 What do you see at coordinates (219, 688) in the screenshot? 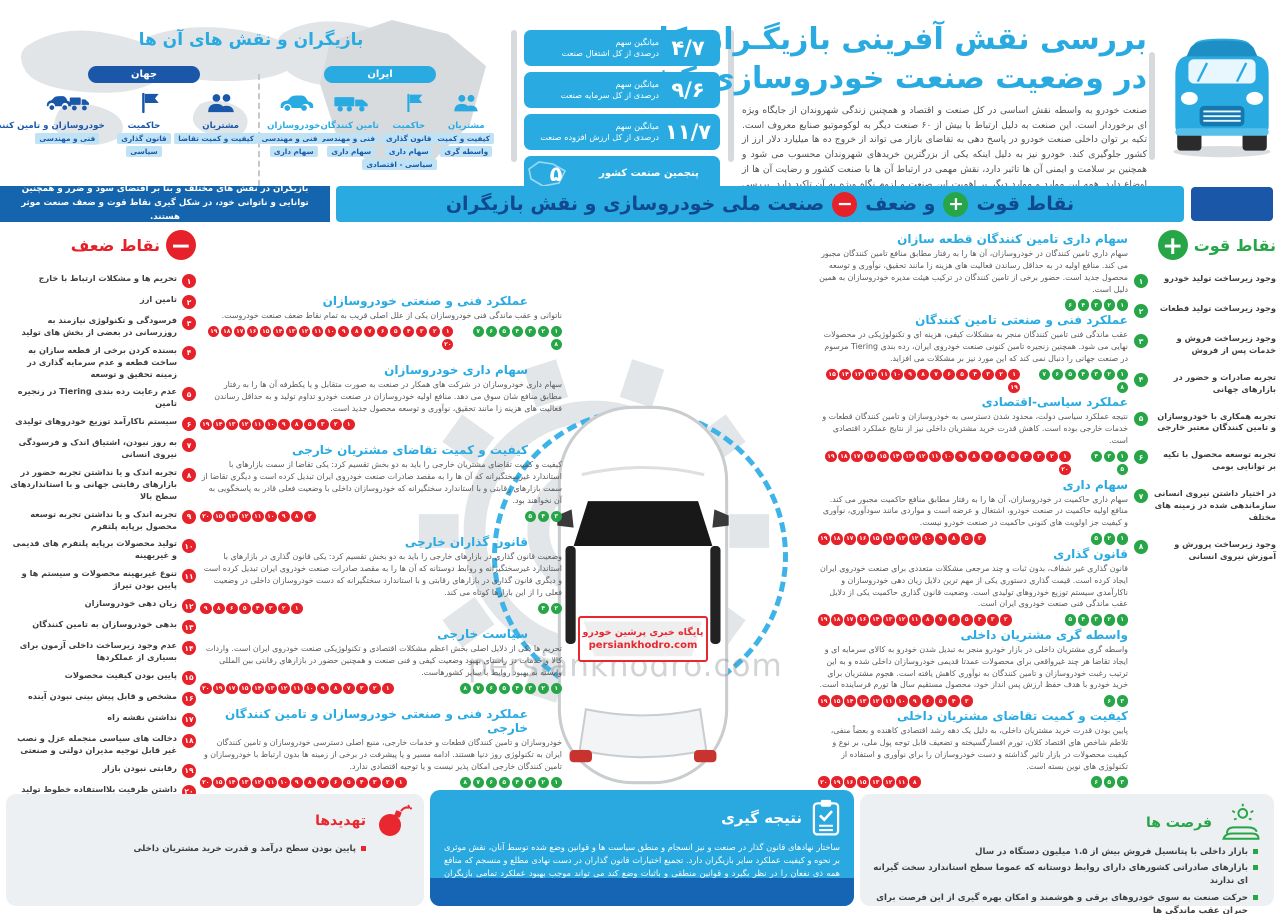
I see `weakness-ref-badge: ۱۹` at bounding box center [219, 688].